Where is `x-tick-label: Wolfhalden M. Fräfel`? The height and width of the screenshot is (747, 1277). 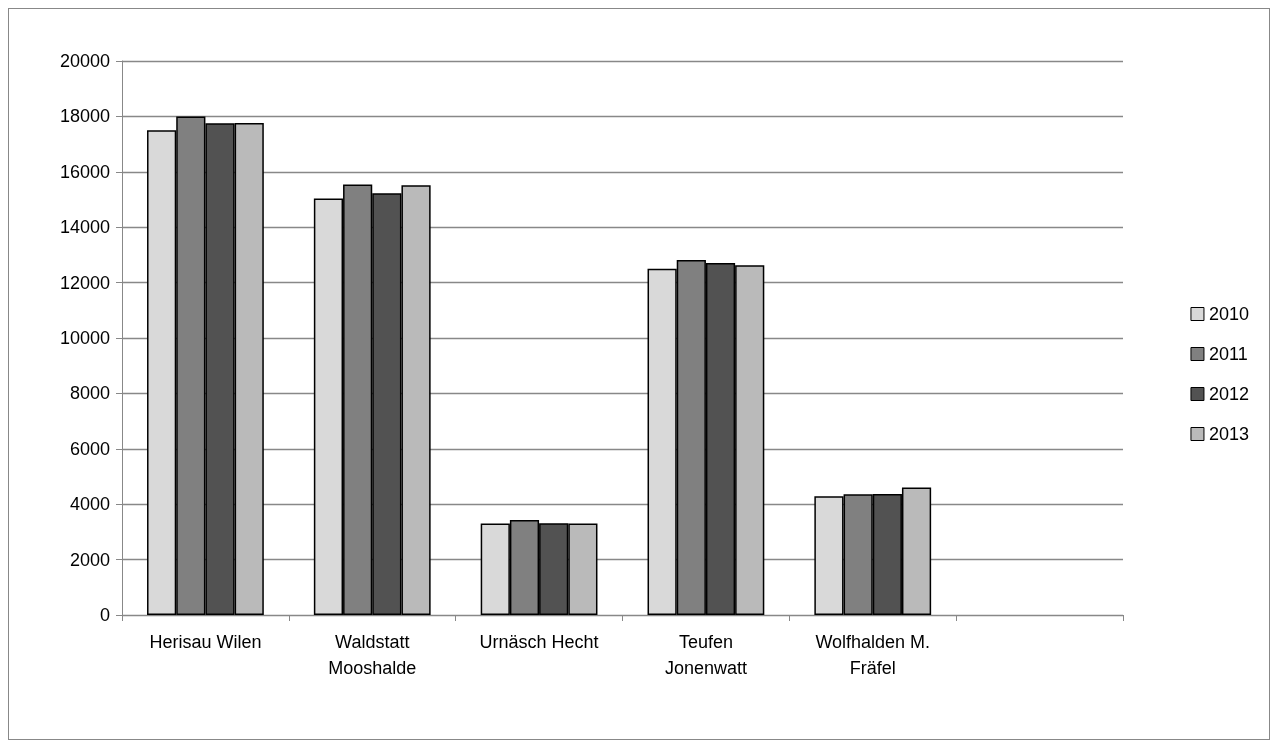 x-tick-label: Wolfhalden M. Fräfel is located at coordinates (873, 655).